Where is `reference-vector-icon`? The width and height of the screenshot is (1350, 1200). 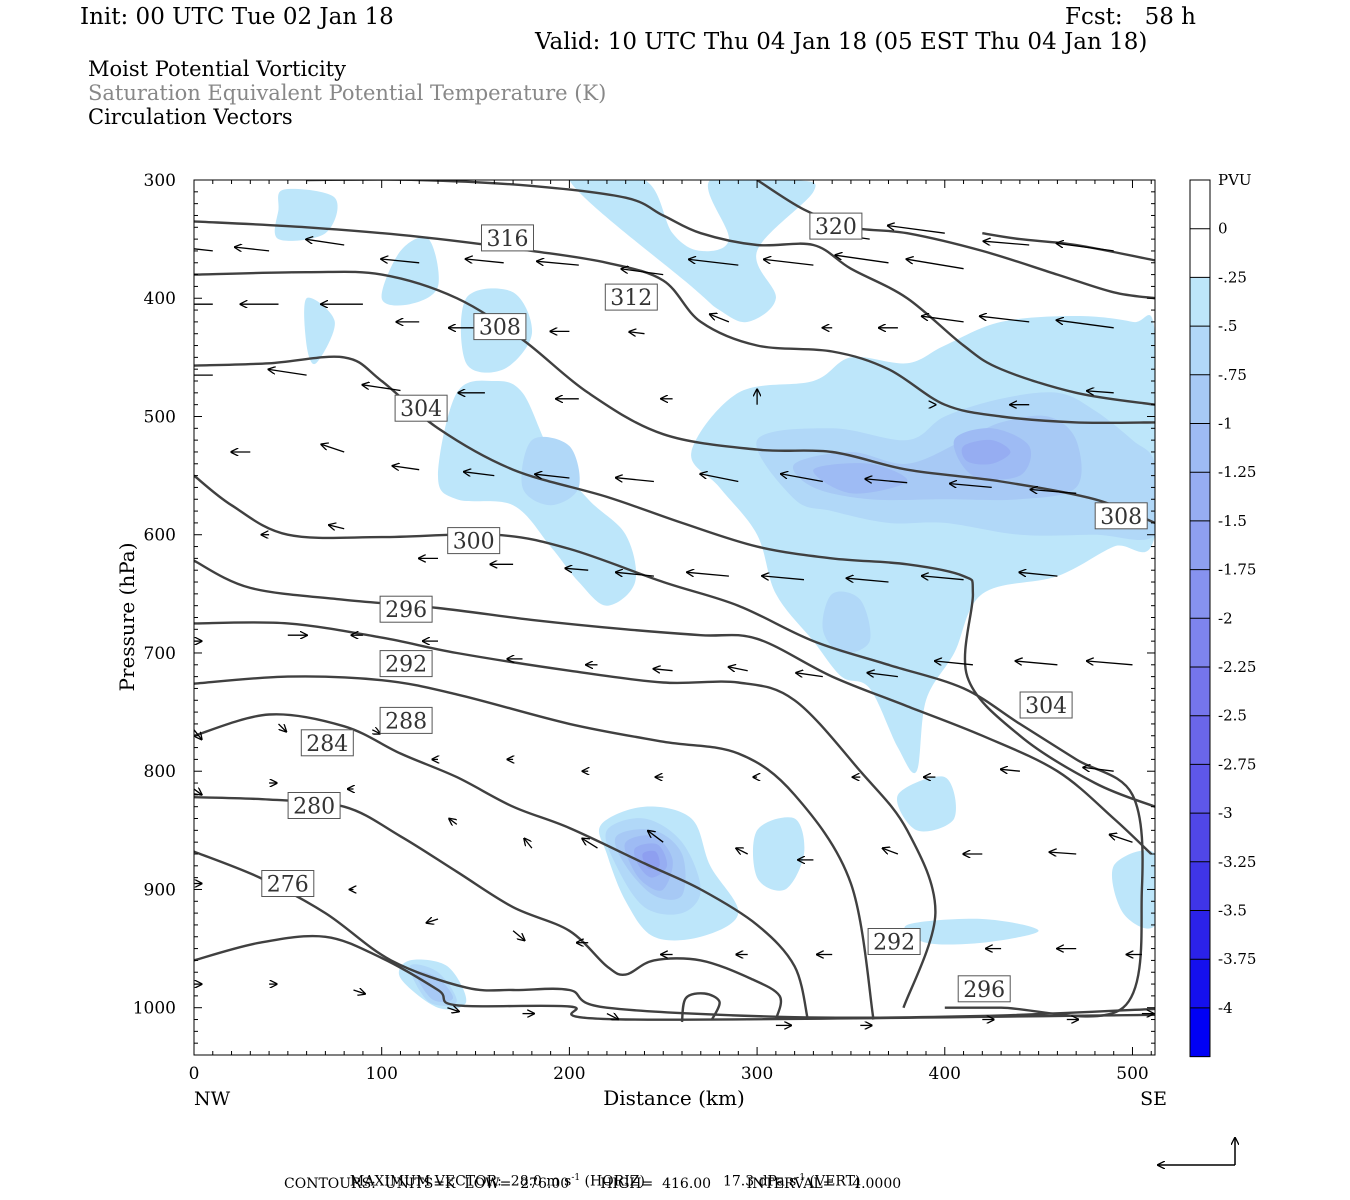
reference-vector-icon is located at coordinates (1196, 1151).